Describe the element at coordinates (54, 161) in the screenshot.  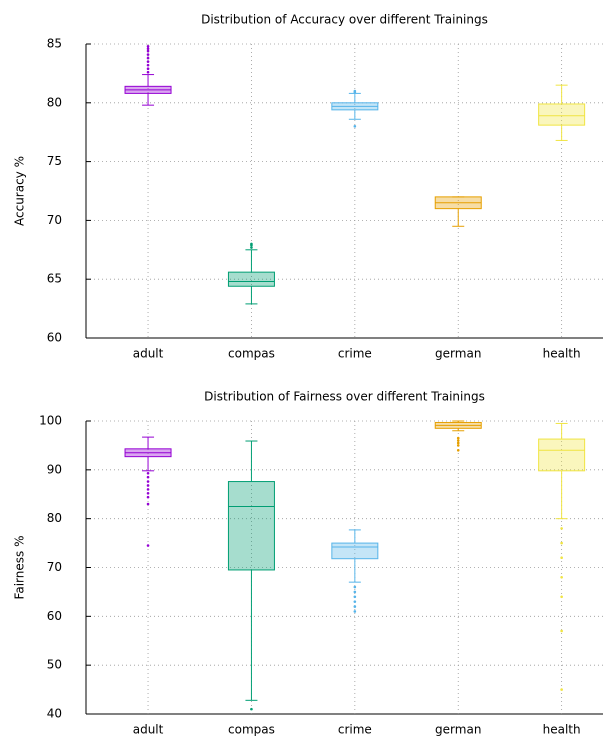
I see `y-tick-label: 75` at that location.